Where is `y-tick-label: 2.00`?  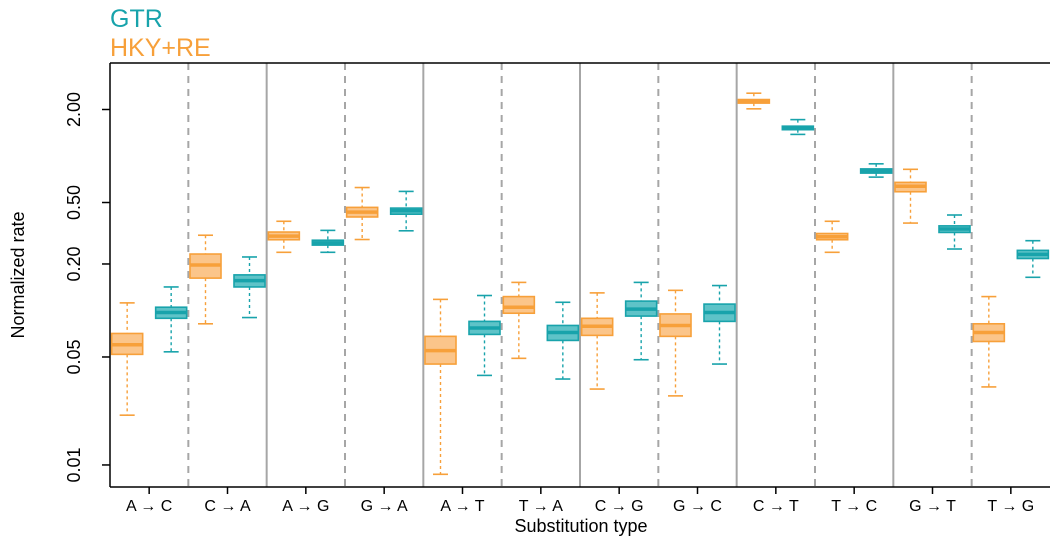 y-tick-label: 2.00 is located at coordinates (74, 109).